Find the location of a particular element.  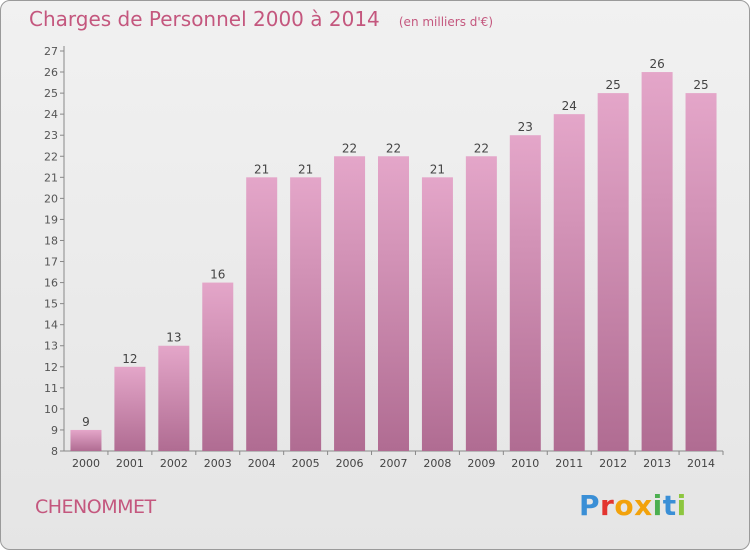

y-tick-label: 14 is located at coordinates (51, 325).